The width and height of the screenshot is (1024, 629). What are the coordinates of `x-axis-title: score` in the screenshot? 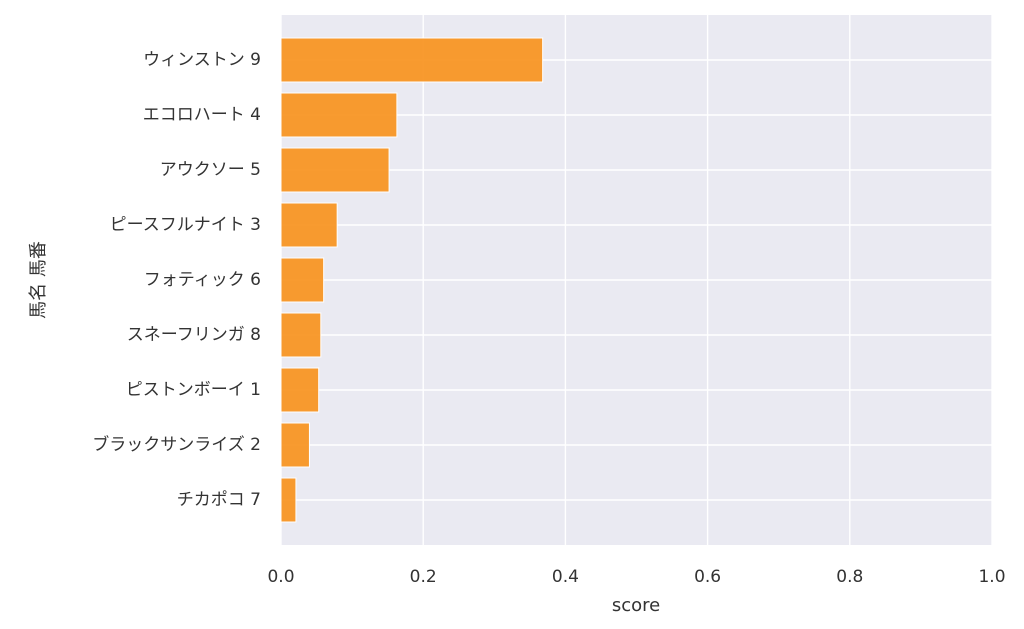 It's located at (636, 605).